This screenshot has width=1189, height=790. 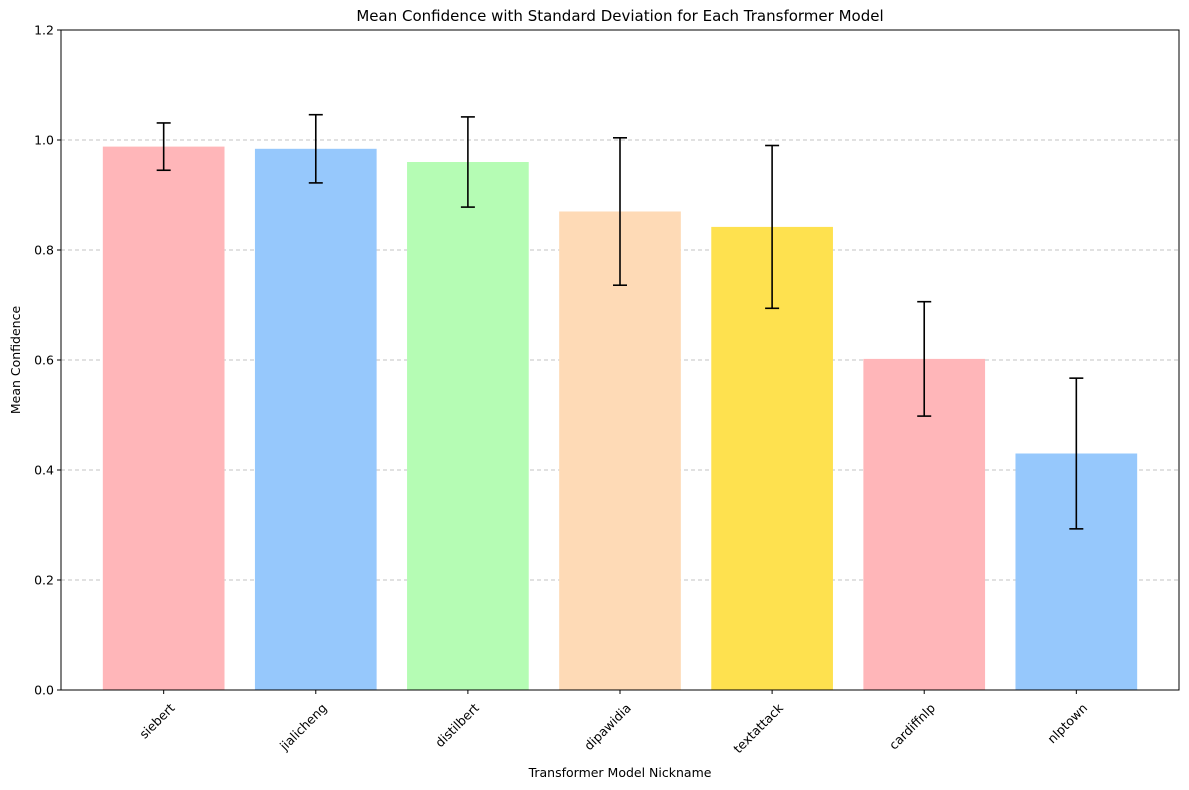 I want to click on x-axis-label: Transformer Model Nickname, so click(x=620, y=772).